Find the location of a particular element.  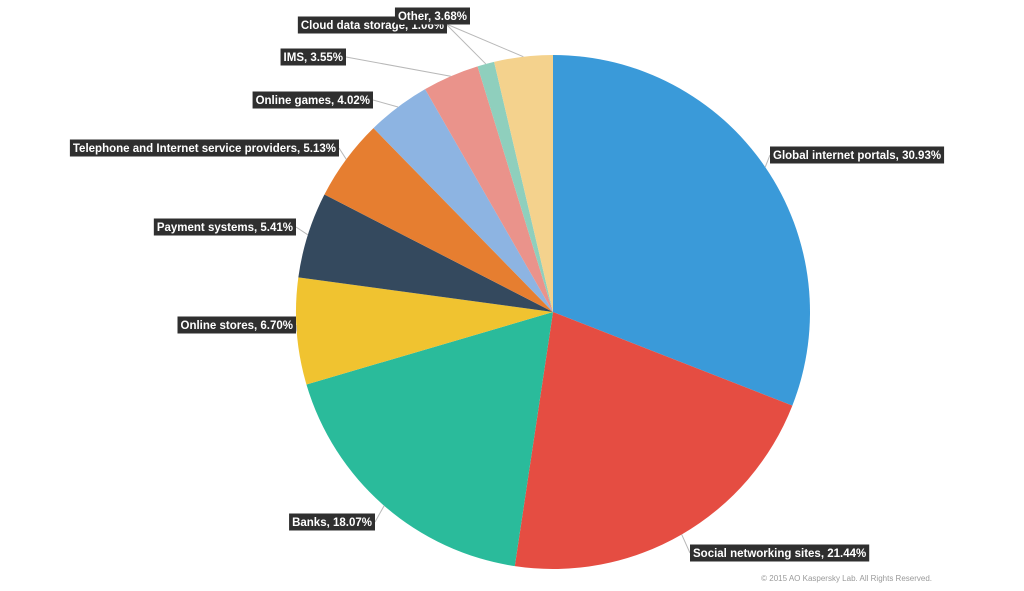

slice-label-banks: Banks, 18.07% is located at coordinates (332, 522).